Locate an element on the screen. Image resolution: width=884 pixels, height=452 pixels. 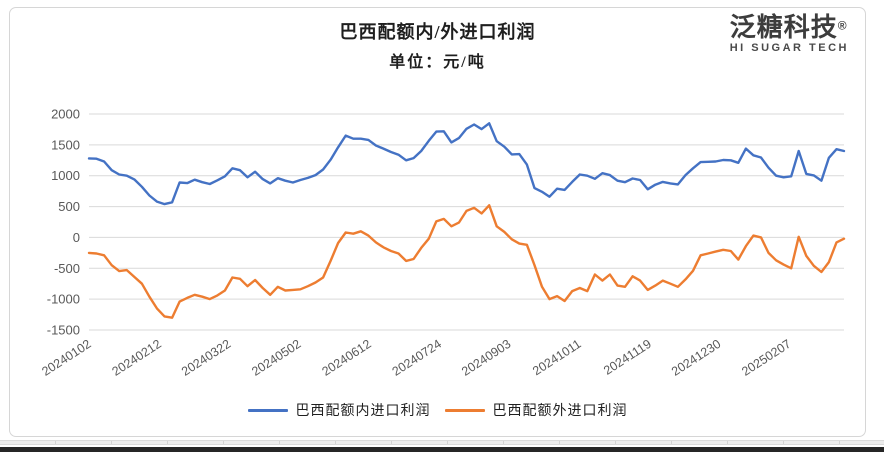
y-tick-label: 2000 is located at coordinates (65, 114).